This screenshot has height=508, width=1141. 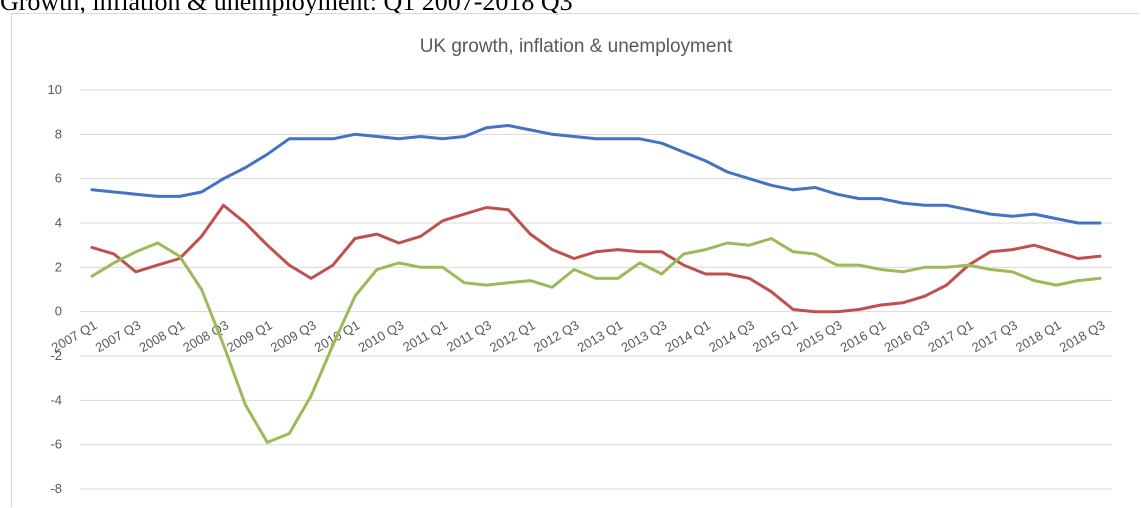 I want to click on y-tick-label: 10, so click(x=55, y=89).